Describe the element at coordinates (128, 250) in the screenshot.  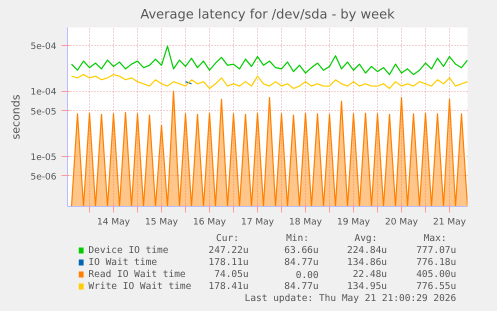
I see `legend-label: Device IO time` at that location.